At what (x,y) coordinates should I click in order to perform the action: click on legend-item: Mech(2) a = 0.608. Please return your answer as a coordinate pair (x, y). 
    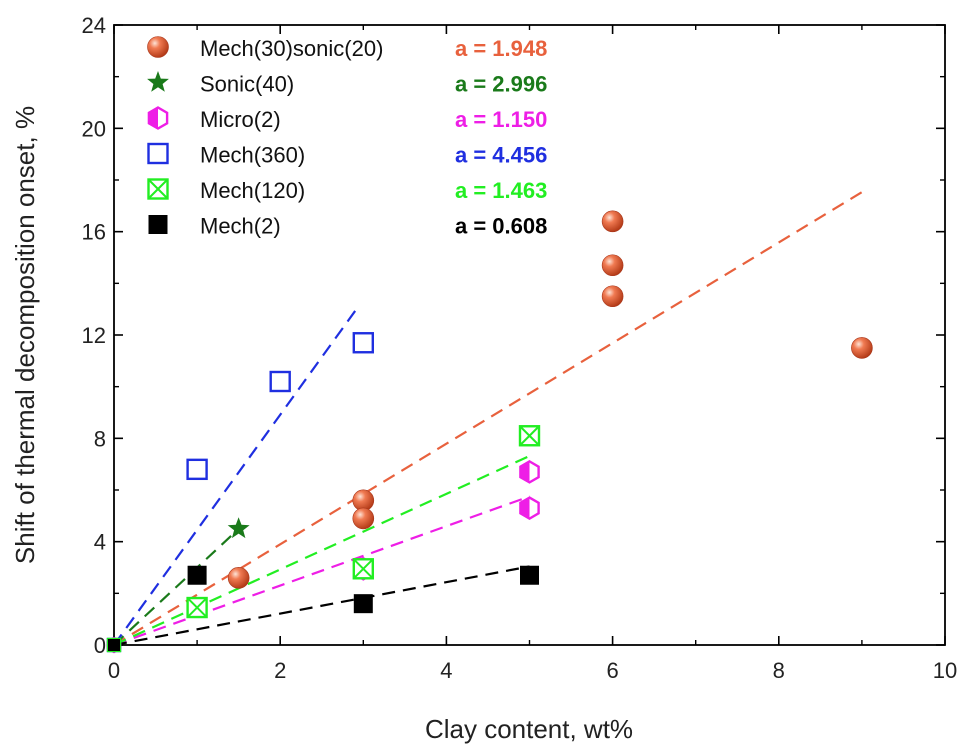
    Looking at the image, I should click on (347, 226).